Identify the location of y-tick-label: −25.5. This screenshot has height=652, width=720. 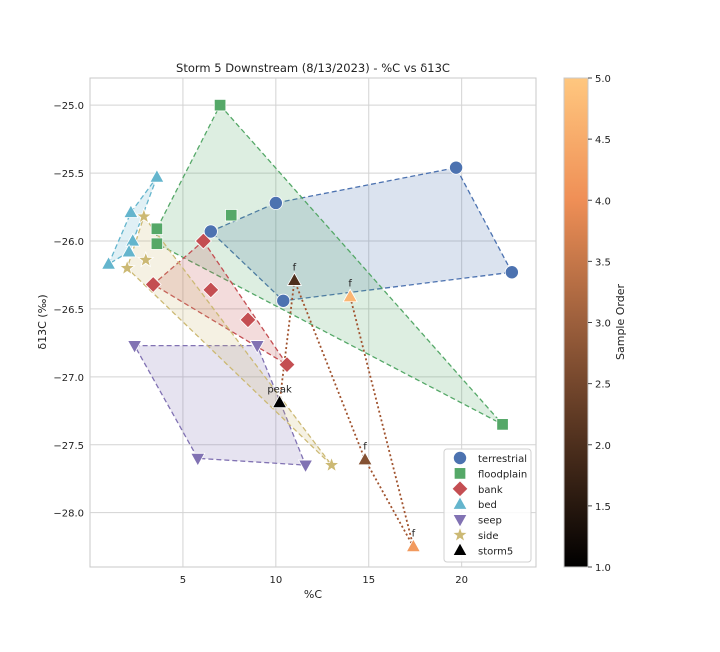
(68, 174).